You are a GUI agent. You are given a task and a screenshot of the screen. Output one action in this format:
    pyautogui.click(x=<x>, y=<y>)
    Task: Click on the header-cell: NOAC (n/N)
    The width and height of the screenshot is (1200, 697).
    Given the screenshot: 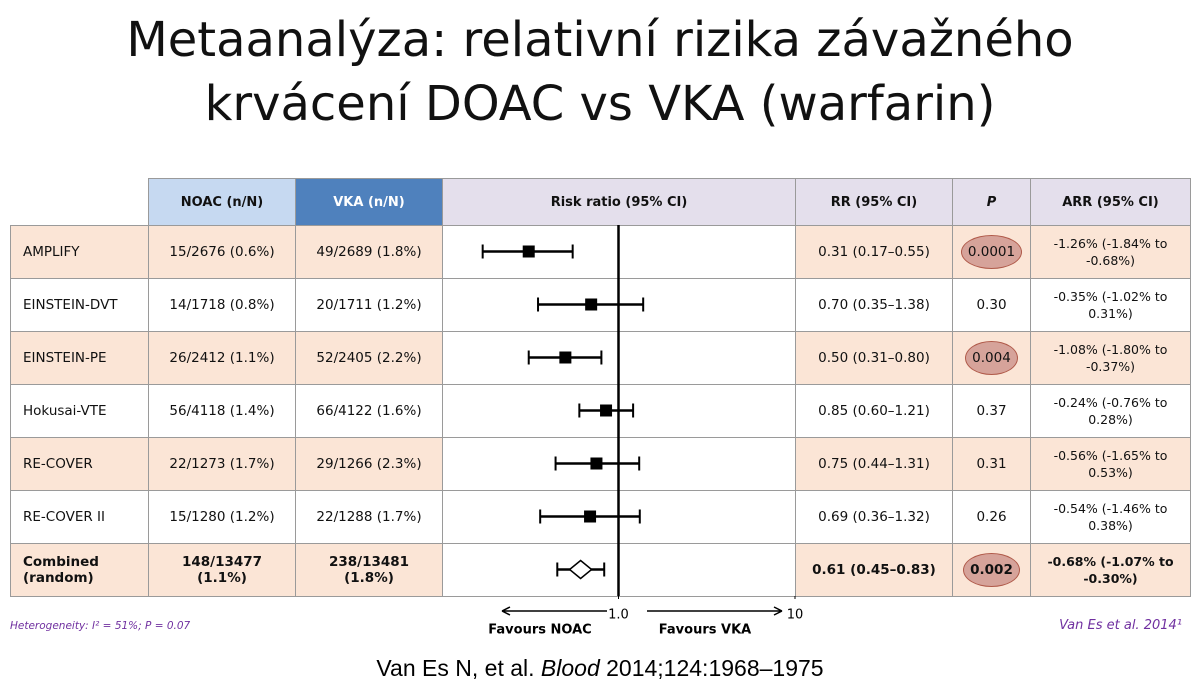 What is the action you would take?
    pyautogui.click(x=222, y=202)
    